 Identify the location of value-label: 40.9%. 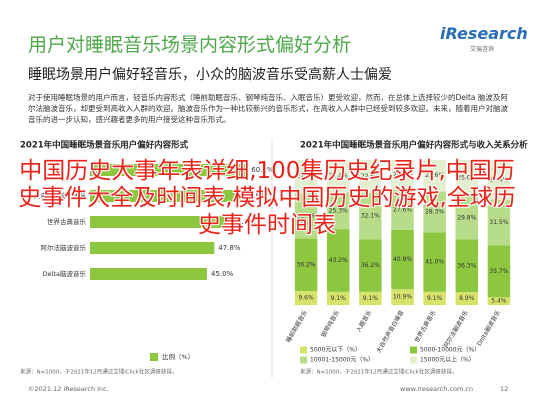
(402, 259).